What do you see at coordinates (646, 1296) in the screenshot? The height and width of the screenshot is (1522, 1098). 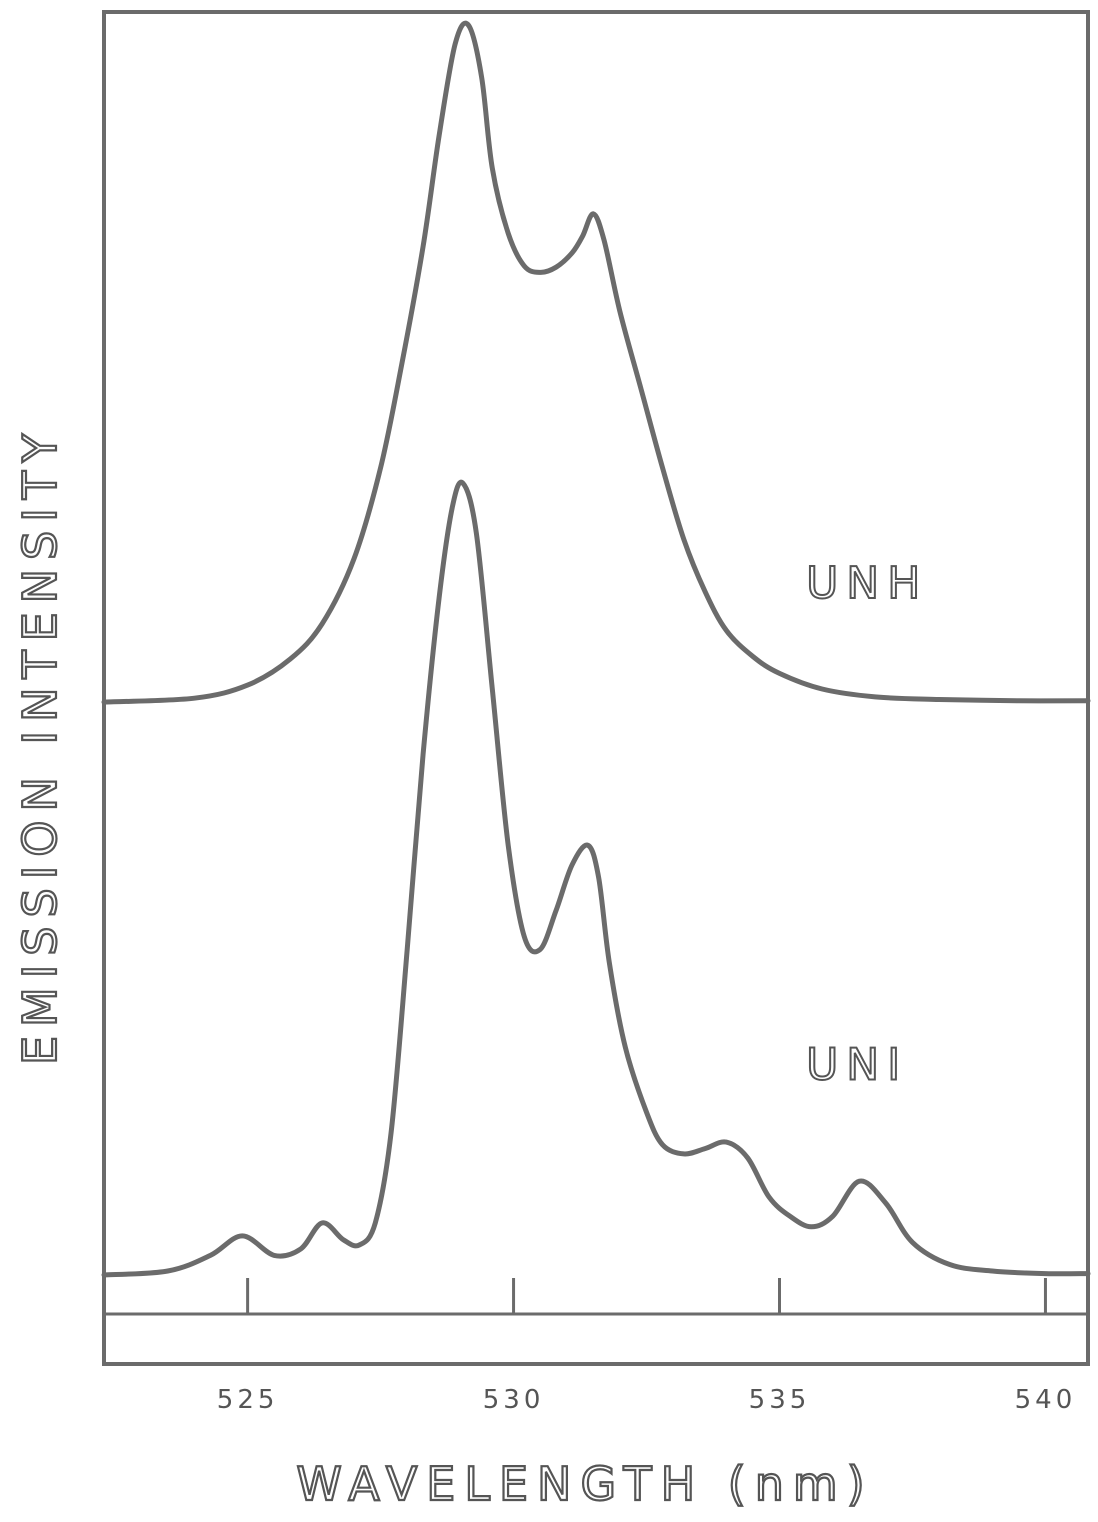 I see `x-ticks` at bounding box center [646, 1296].